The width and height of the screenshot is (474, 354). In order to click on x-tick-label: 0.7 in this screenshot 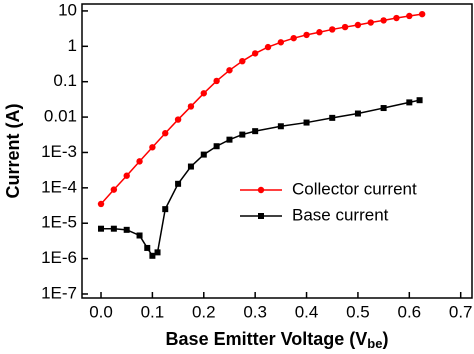, I will do `click(461, 311)`.